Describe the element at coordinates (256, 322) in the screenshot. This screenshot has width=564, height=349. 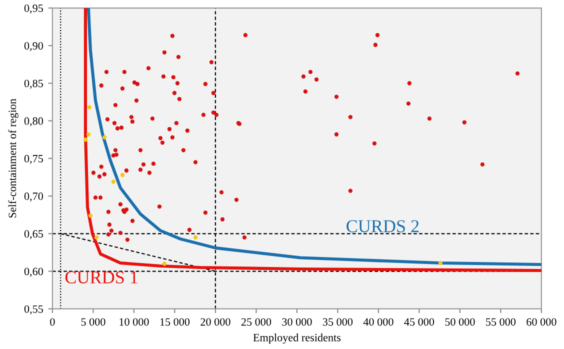
I see `x-tick-label: 25 000` at that location.